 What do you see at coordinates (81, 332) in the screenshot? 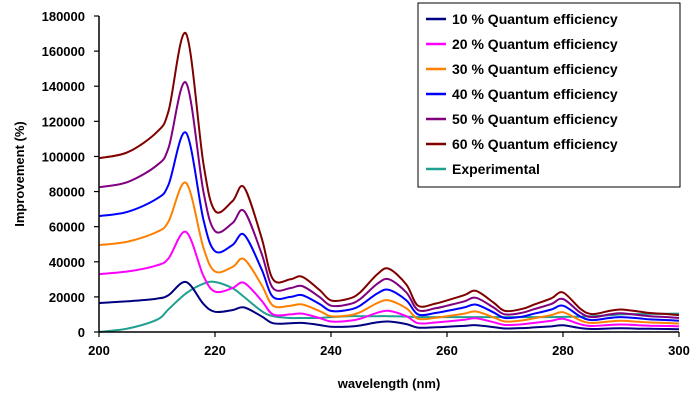
I see `y-tick-label: 0` at bounding box center [81, 332].